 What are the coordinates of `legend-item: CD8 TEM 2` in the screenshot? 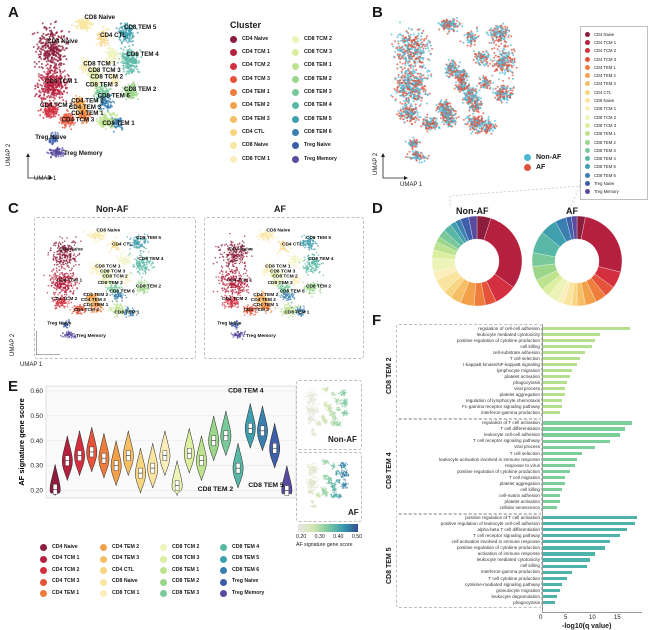 It's located at (190, 582).